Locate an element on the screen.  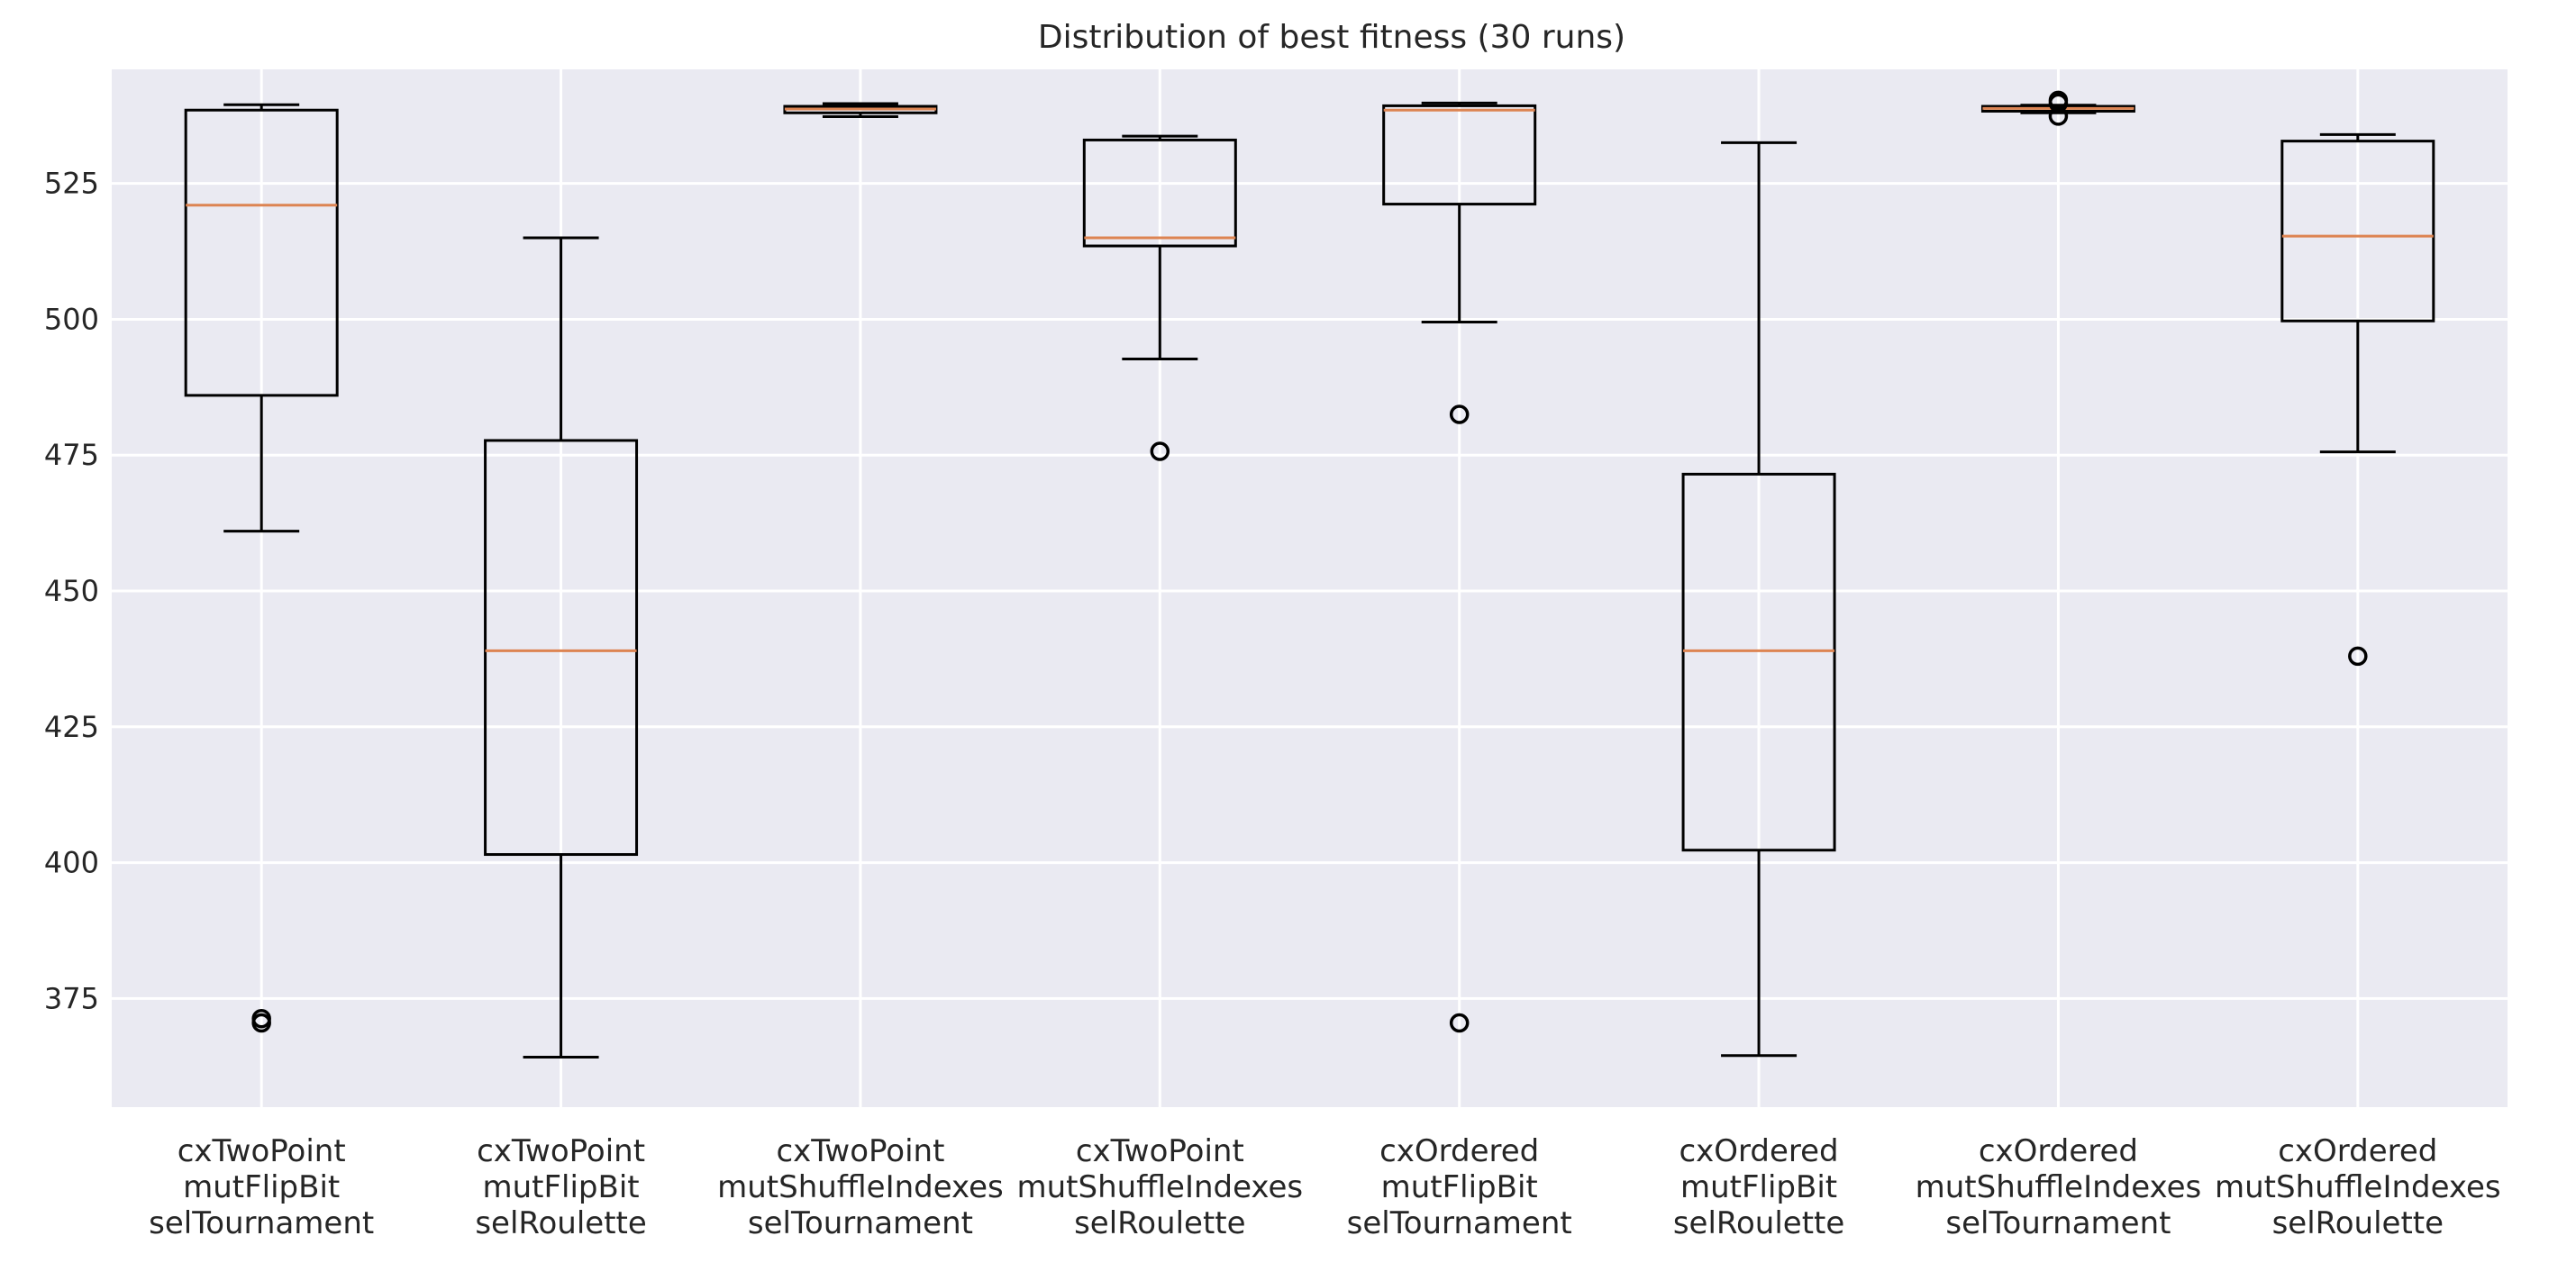
x-tick-label: cxTwoPoint mutShuffleIndexes selRoulette is located at coordinates (1159, 1187).